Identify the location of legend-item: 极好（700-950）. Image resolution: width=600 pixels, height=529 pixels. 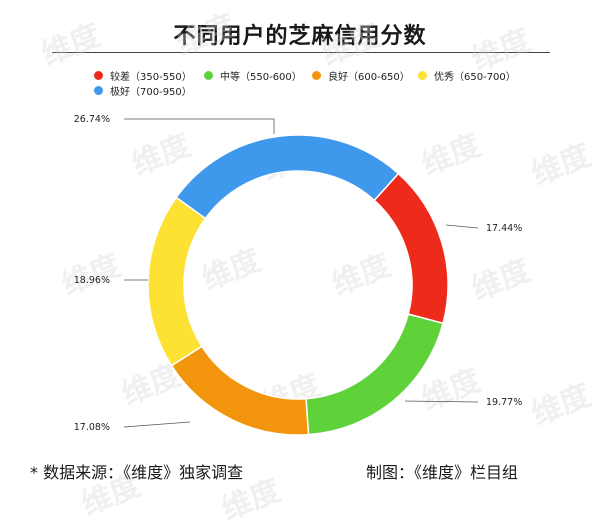
(143, 90).